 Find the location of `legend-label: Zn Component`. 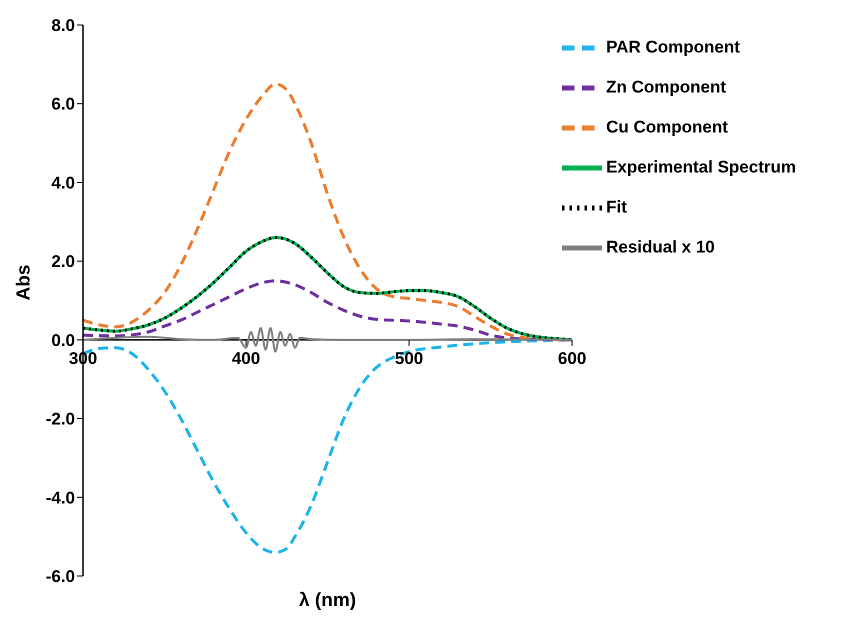

legend-label: Zn Component is located at coordinates (666, 86).